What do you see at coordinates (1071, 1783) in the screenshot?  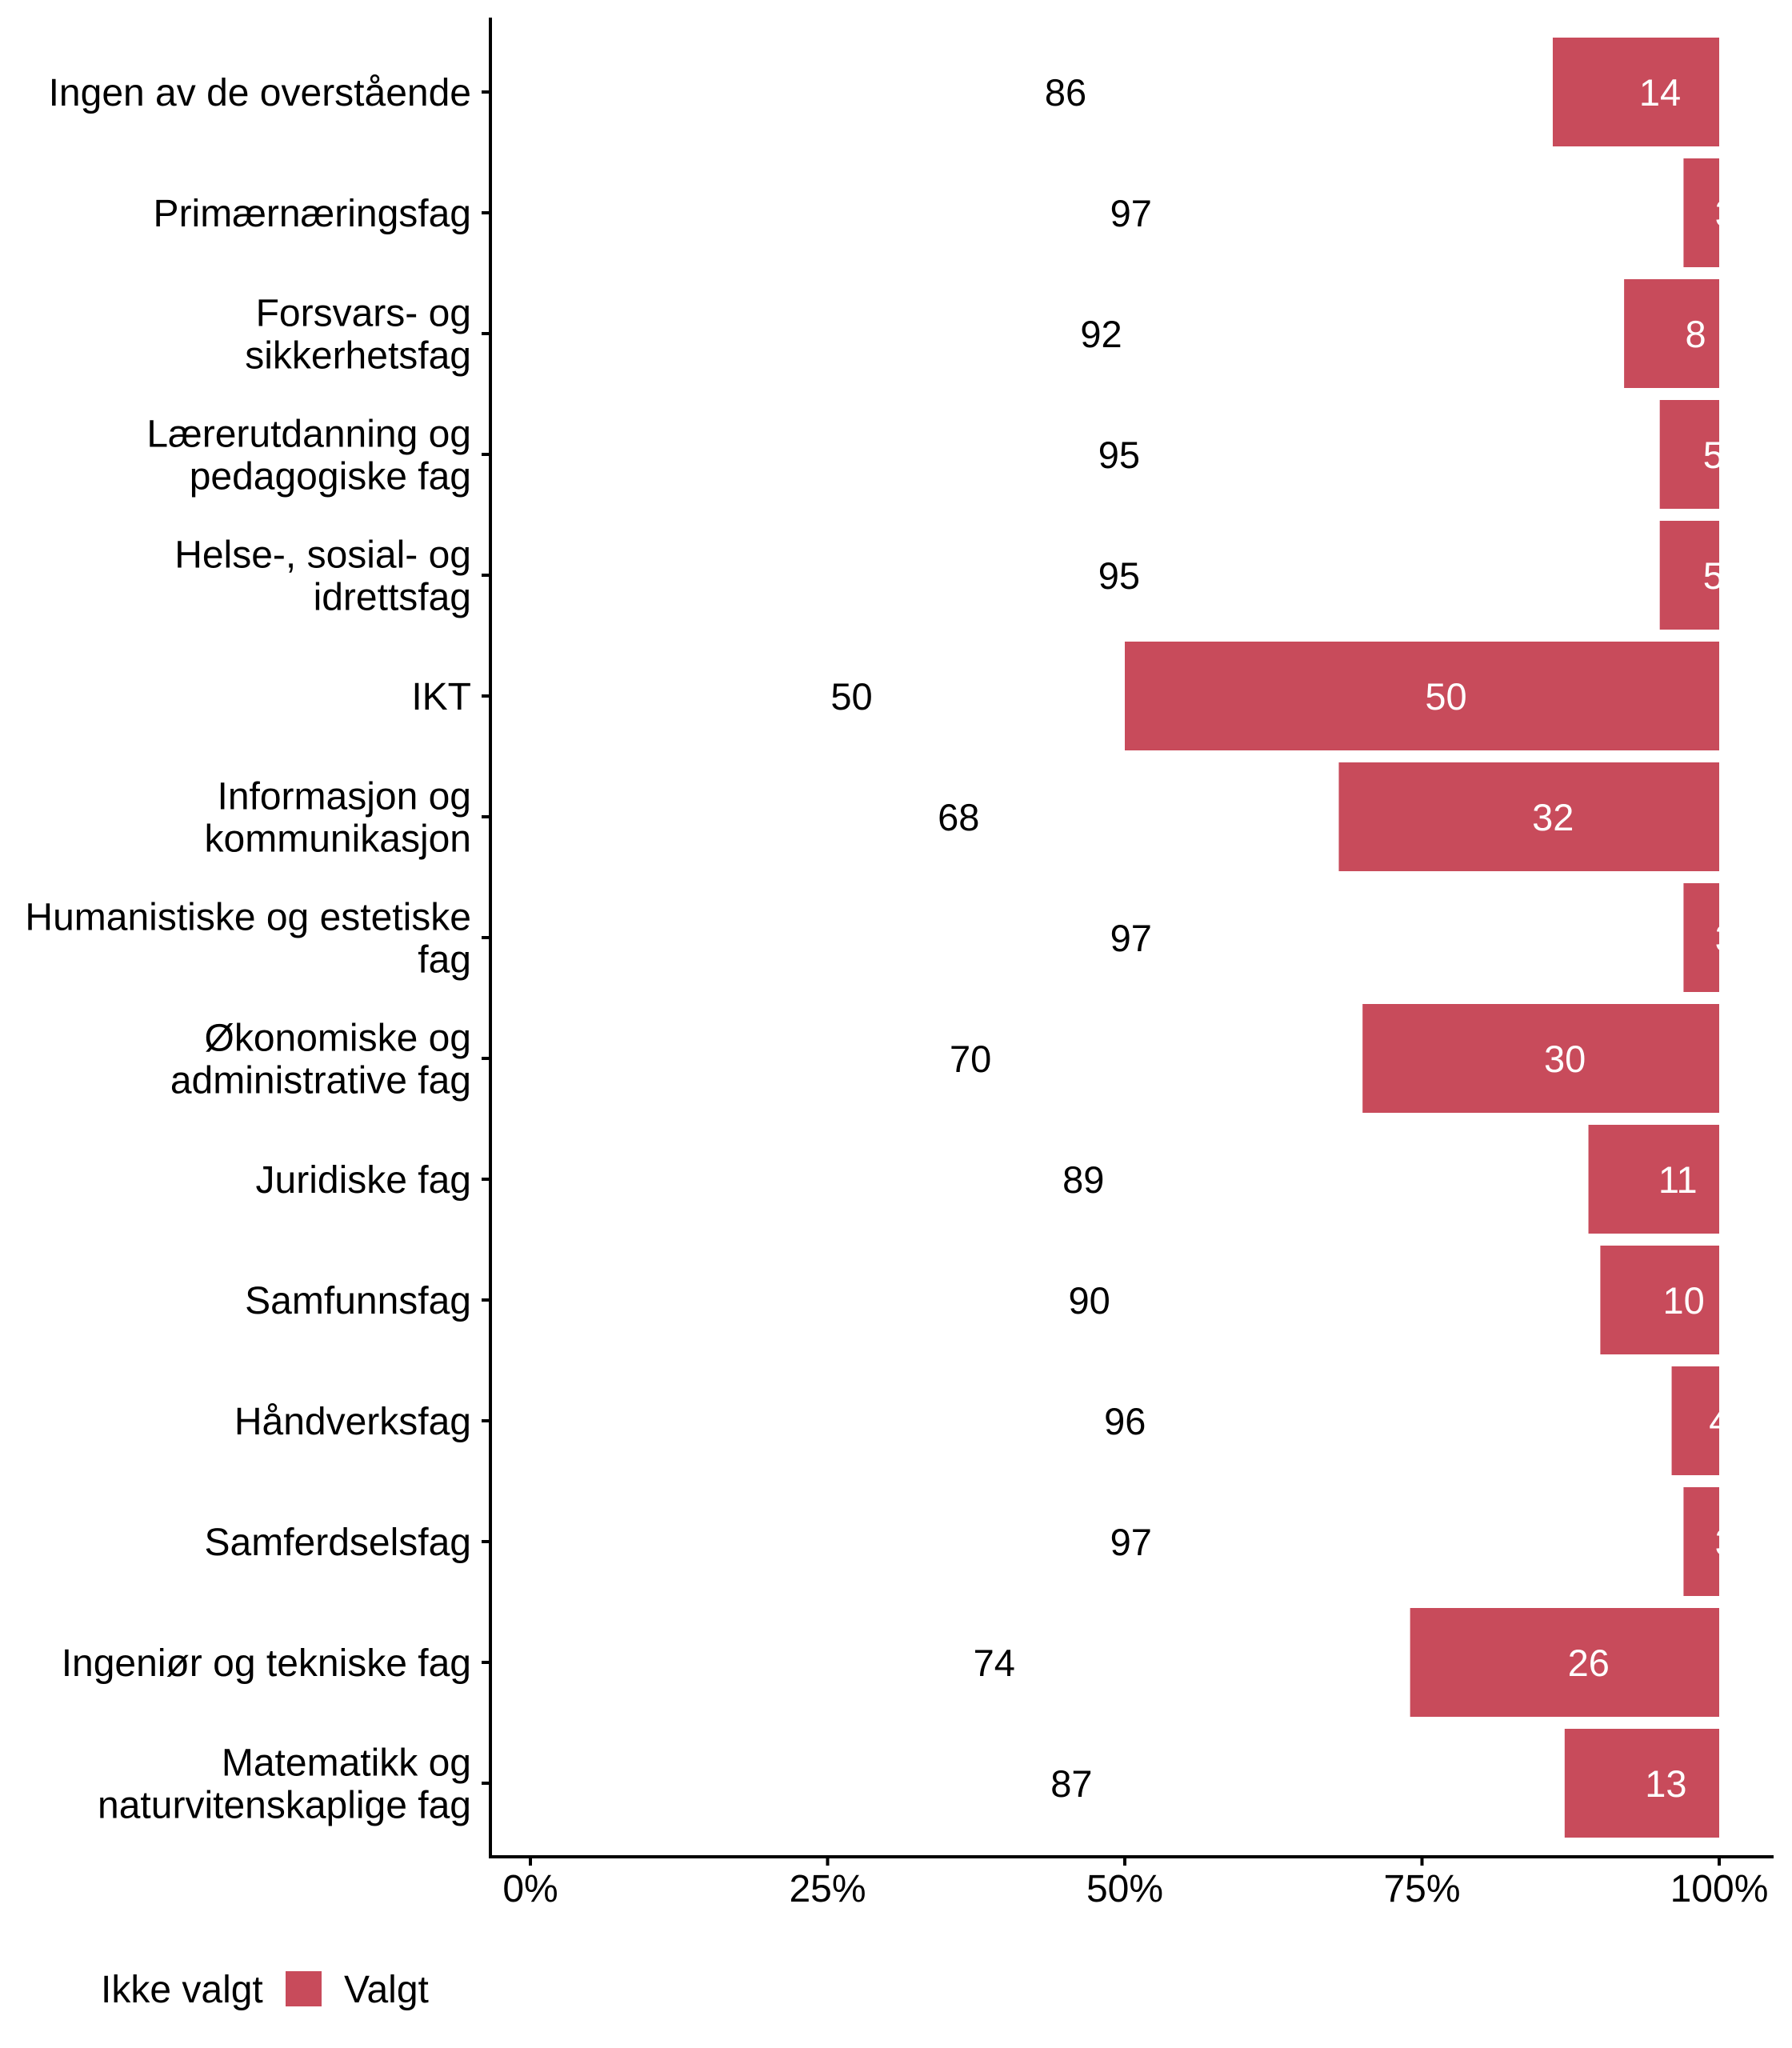 I see `value-label-ikke-valgt-matematikk-og-naturvitenskaplige-fag: 87` at bounding box center [1071, 1783].